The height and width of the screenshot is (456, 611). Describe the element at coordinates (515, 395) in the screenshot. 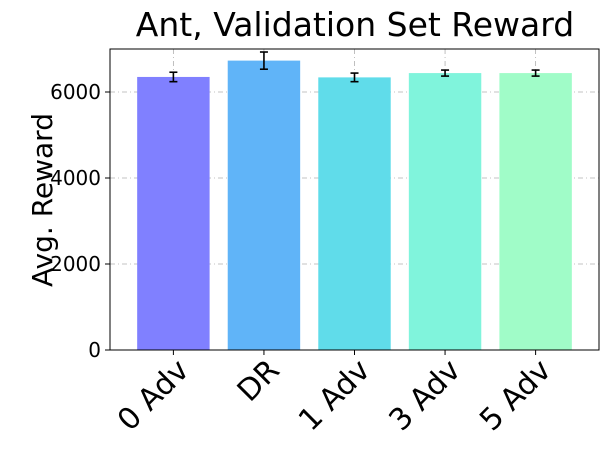

I see `x-tick-label: 5 Adv` at that location.